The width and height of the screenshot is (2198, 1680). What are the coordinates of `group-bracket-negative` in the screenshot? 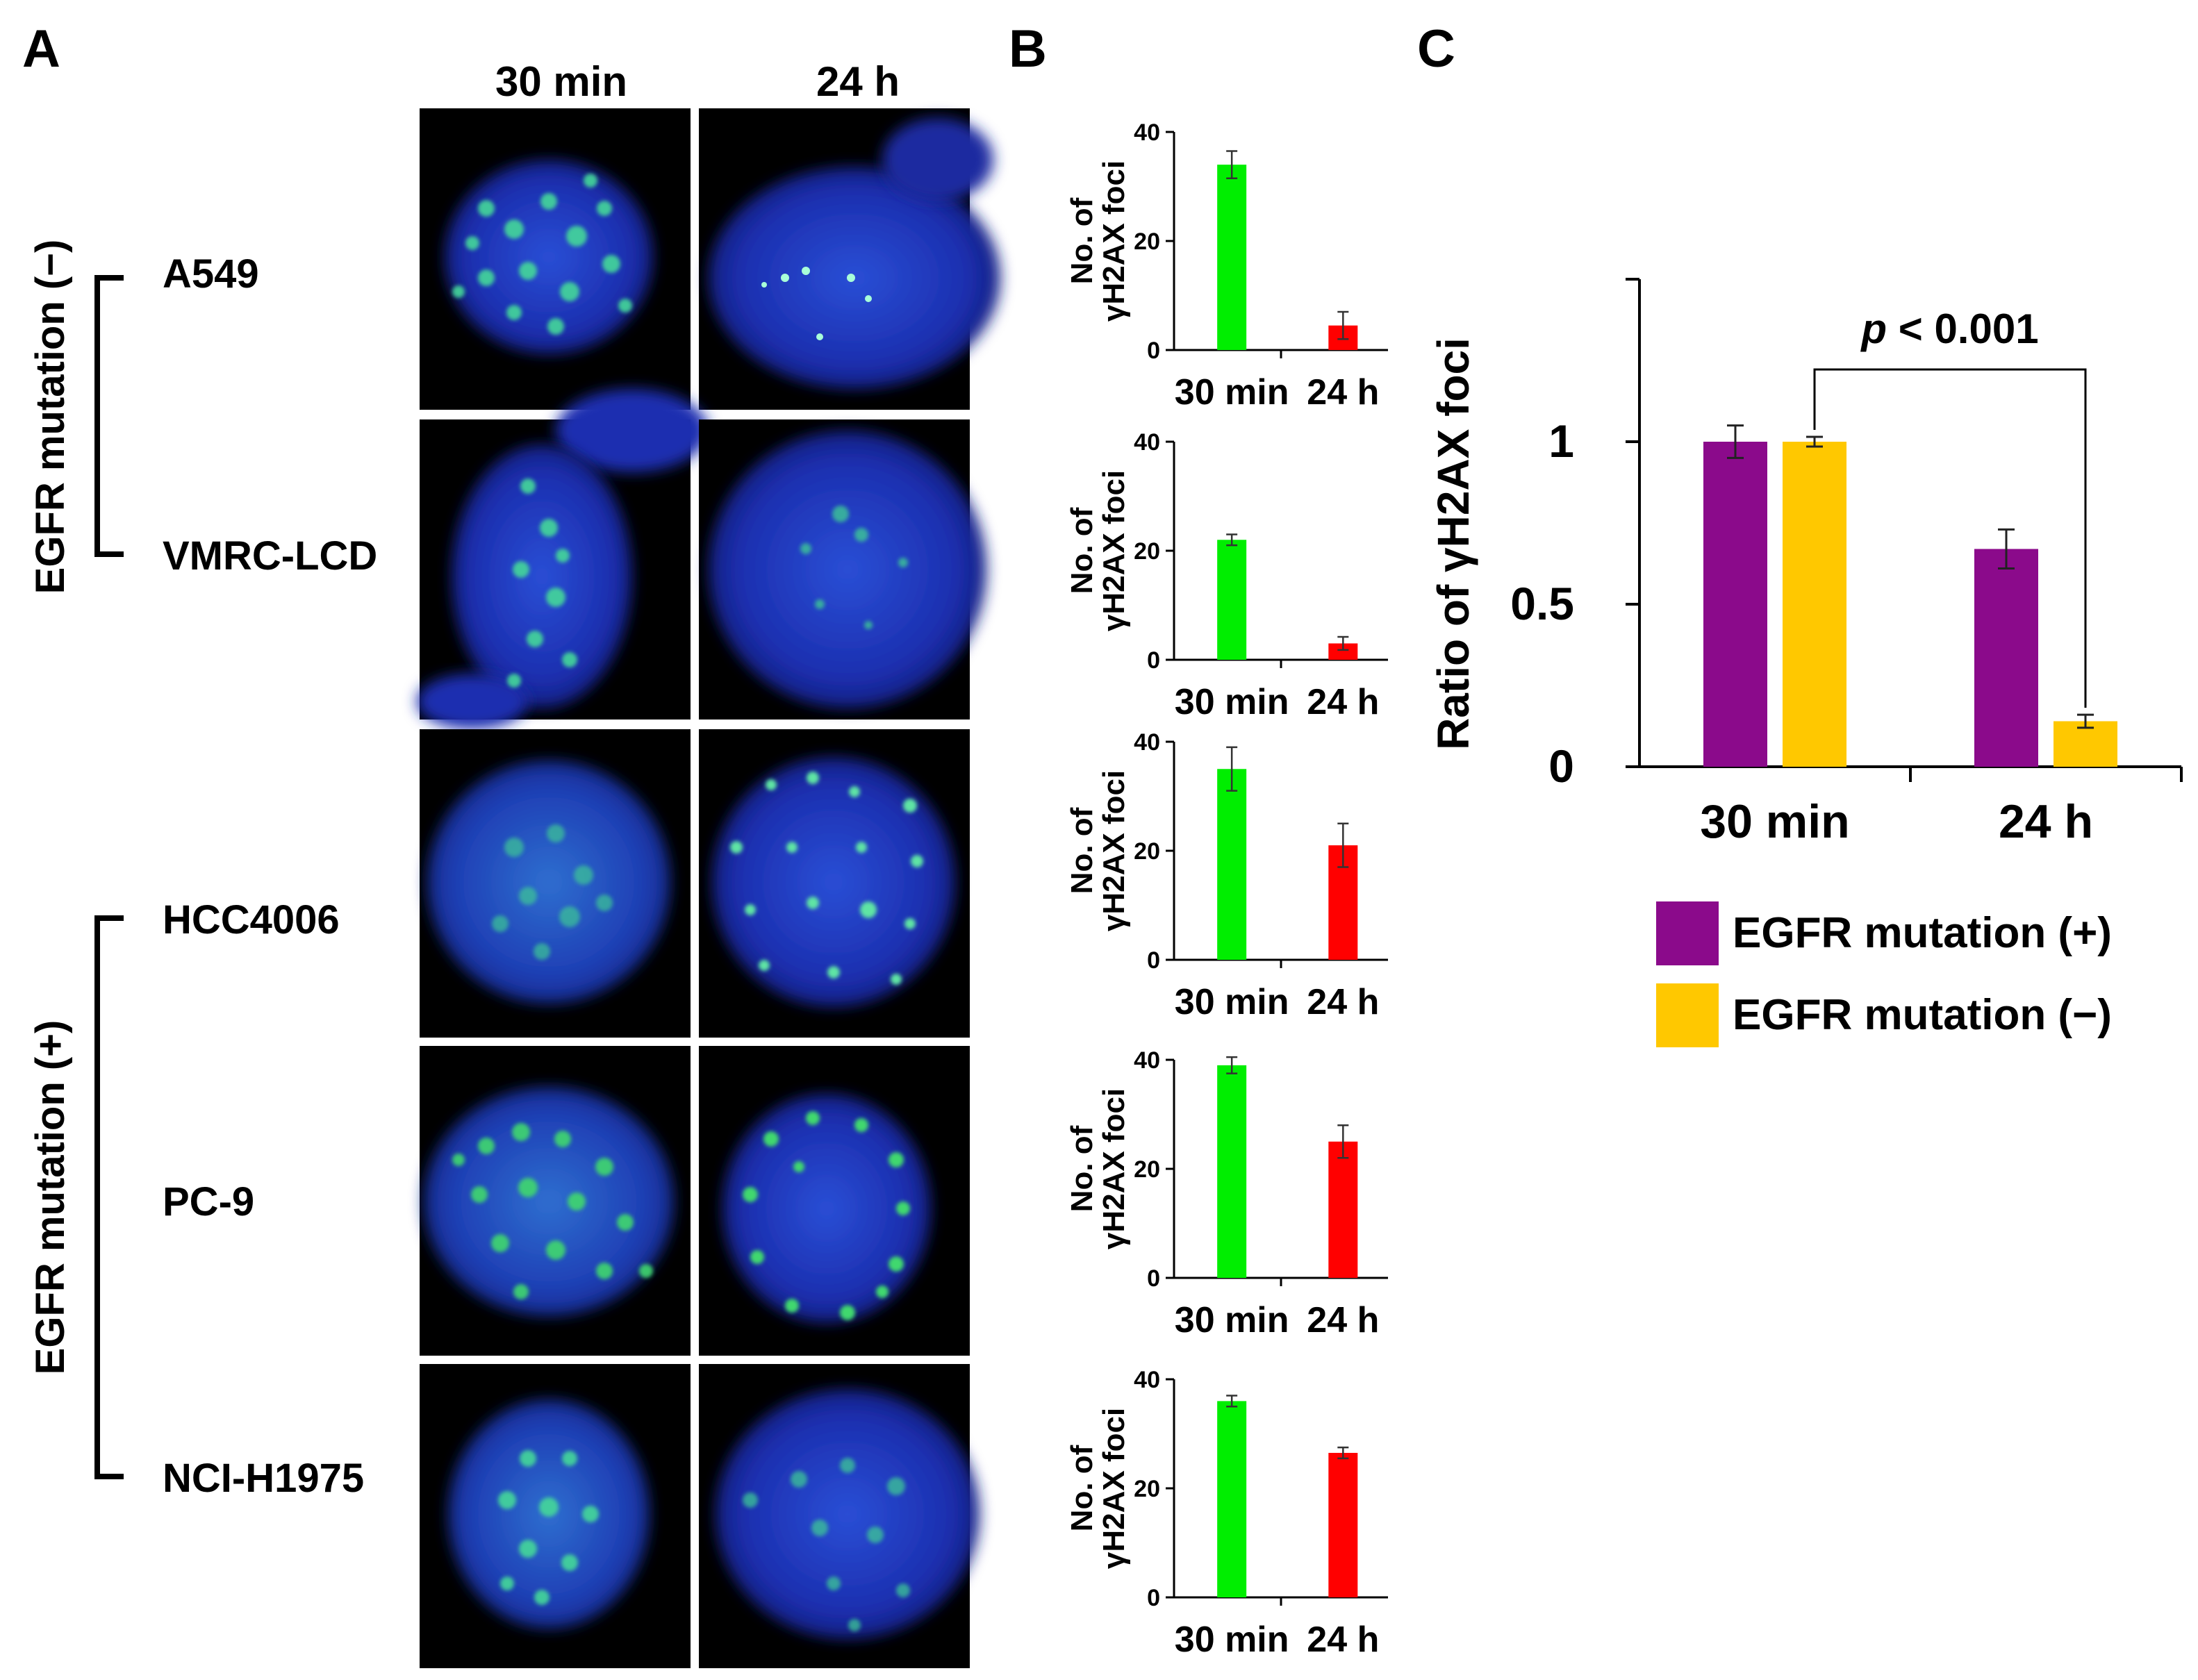 It's located at (109, 416).